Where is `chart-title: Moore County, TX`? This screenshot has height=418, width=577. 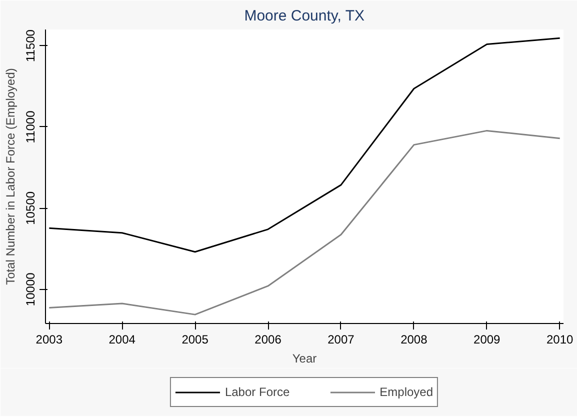
chart-title: Moore County, TX is located at coordinates (304, 16).